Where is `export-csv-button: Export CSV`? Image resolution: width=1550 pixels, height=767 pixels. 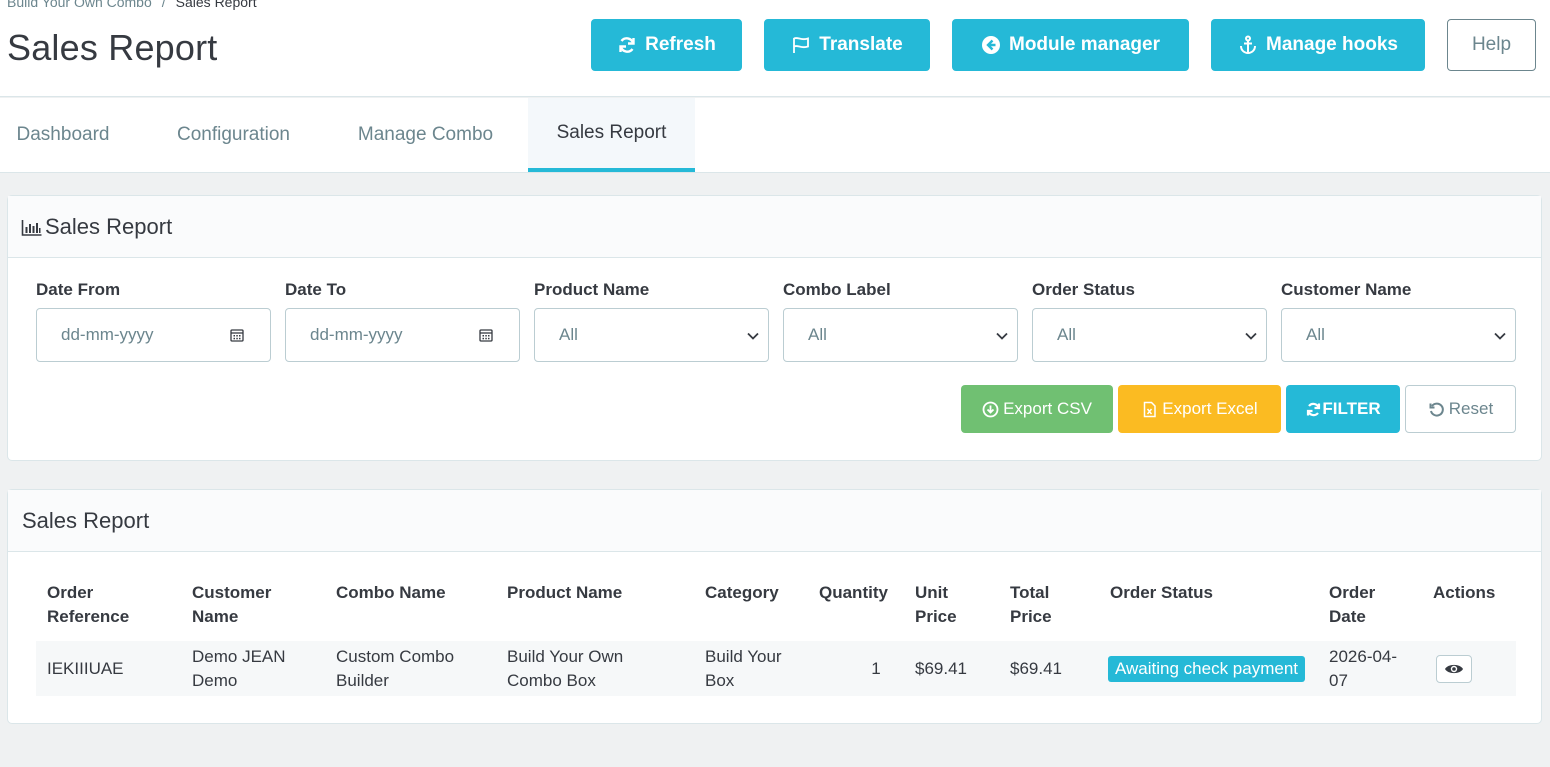
export-csv-button: Export CSV is located at coordinates (1037, 409).